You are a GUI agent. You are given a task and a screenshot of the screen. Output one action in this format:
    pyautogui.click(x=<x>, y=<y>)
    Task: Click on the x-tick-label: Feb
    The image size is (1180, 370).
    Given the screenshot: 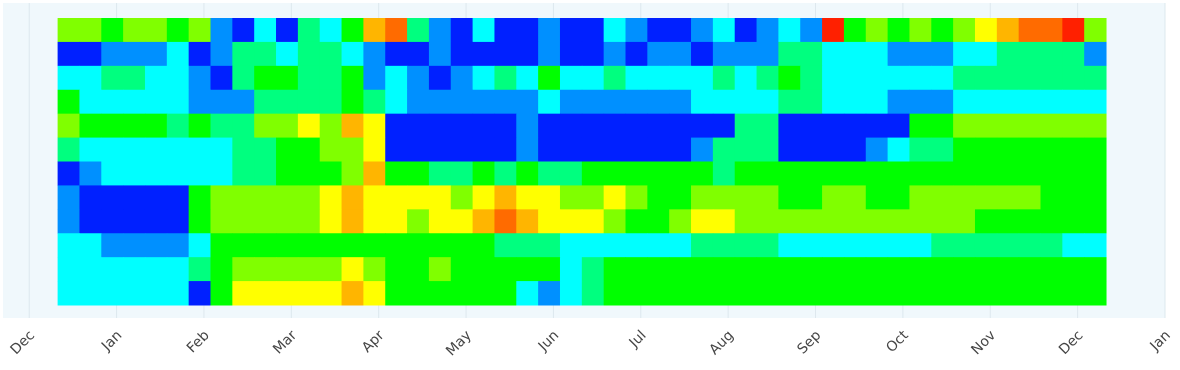 What is the action you would take?
    pyautogui.click(x=198, y=341)
    